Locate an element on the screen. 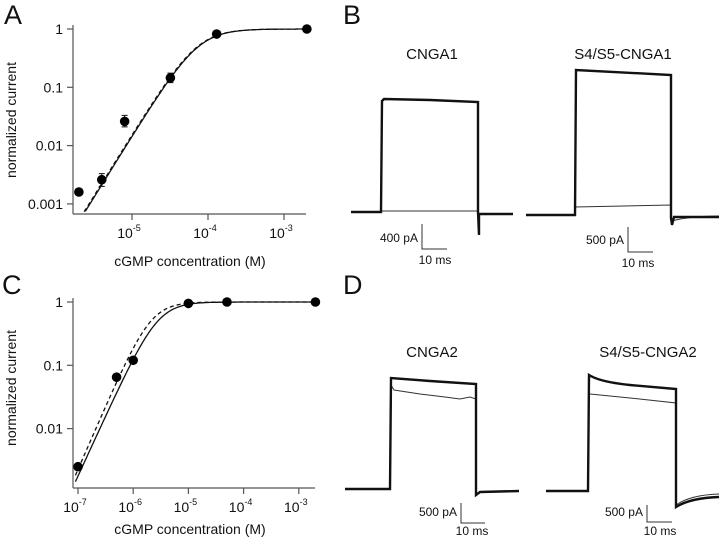 The image size is (720, 539). panel-letter-b: B is located at coordinates (352, 15).